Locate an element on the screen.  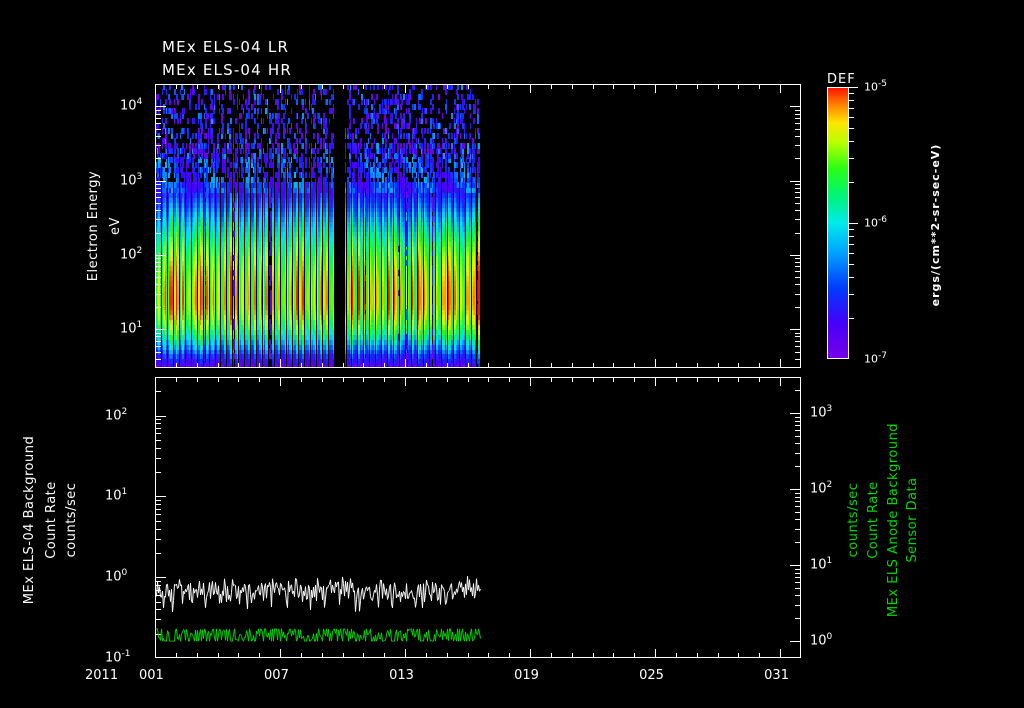
top-ylabel-energy: Electron Energy is located at coordinates (93, 226).